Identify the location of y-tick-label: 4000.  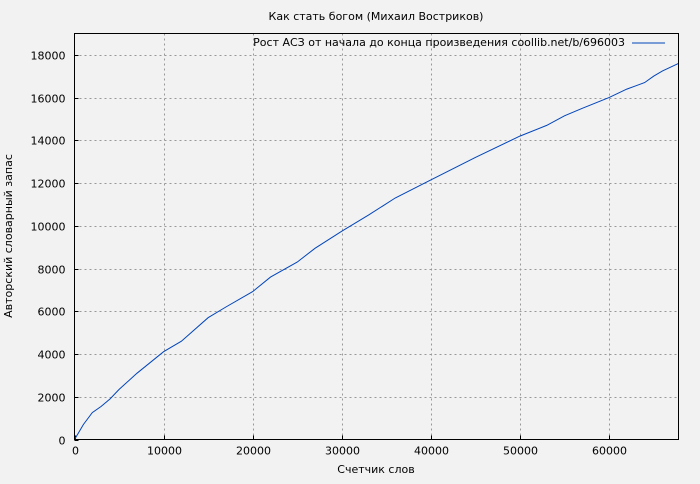
(52, 355).